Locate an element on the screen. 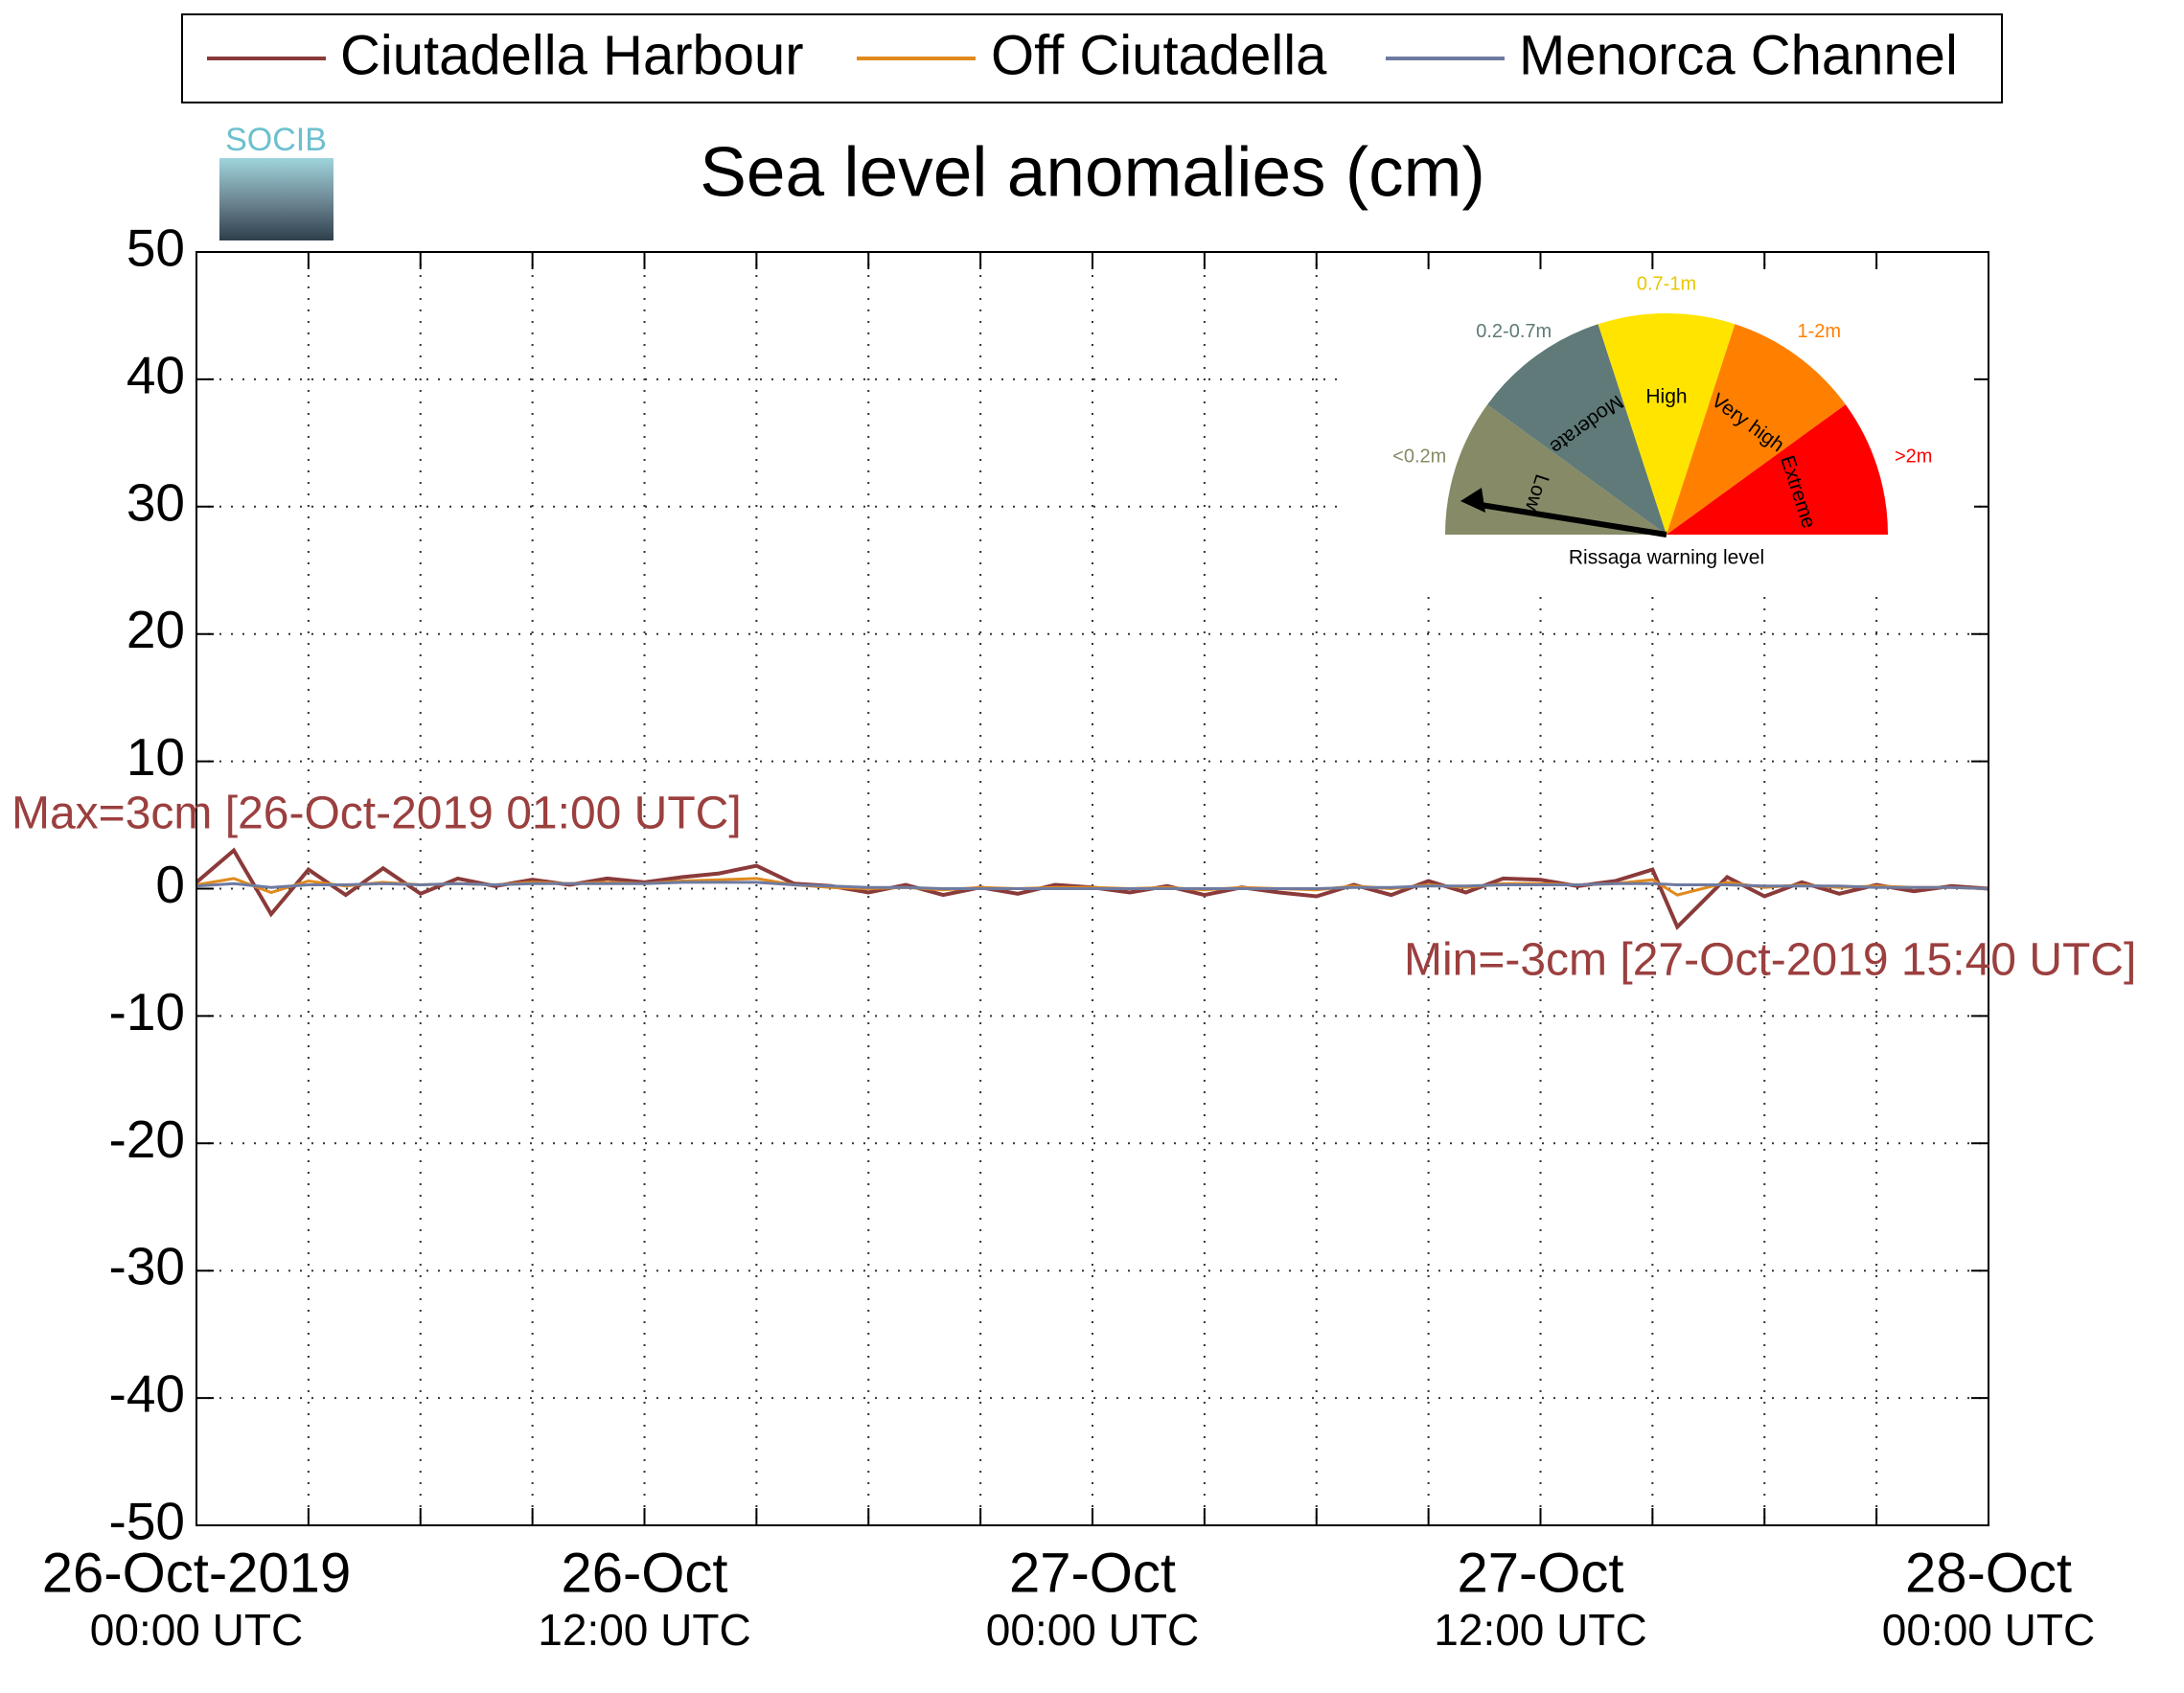  gauge-level-range: <0.2m is located at coordinates (1419, 457).